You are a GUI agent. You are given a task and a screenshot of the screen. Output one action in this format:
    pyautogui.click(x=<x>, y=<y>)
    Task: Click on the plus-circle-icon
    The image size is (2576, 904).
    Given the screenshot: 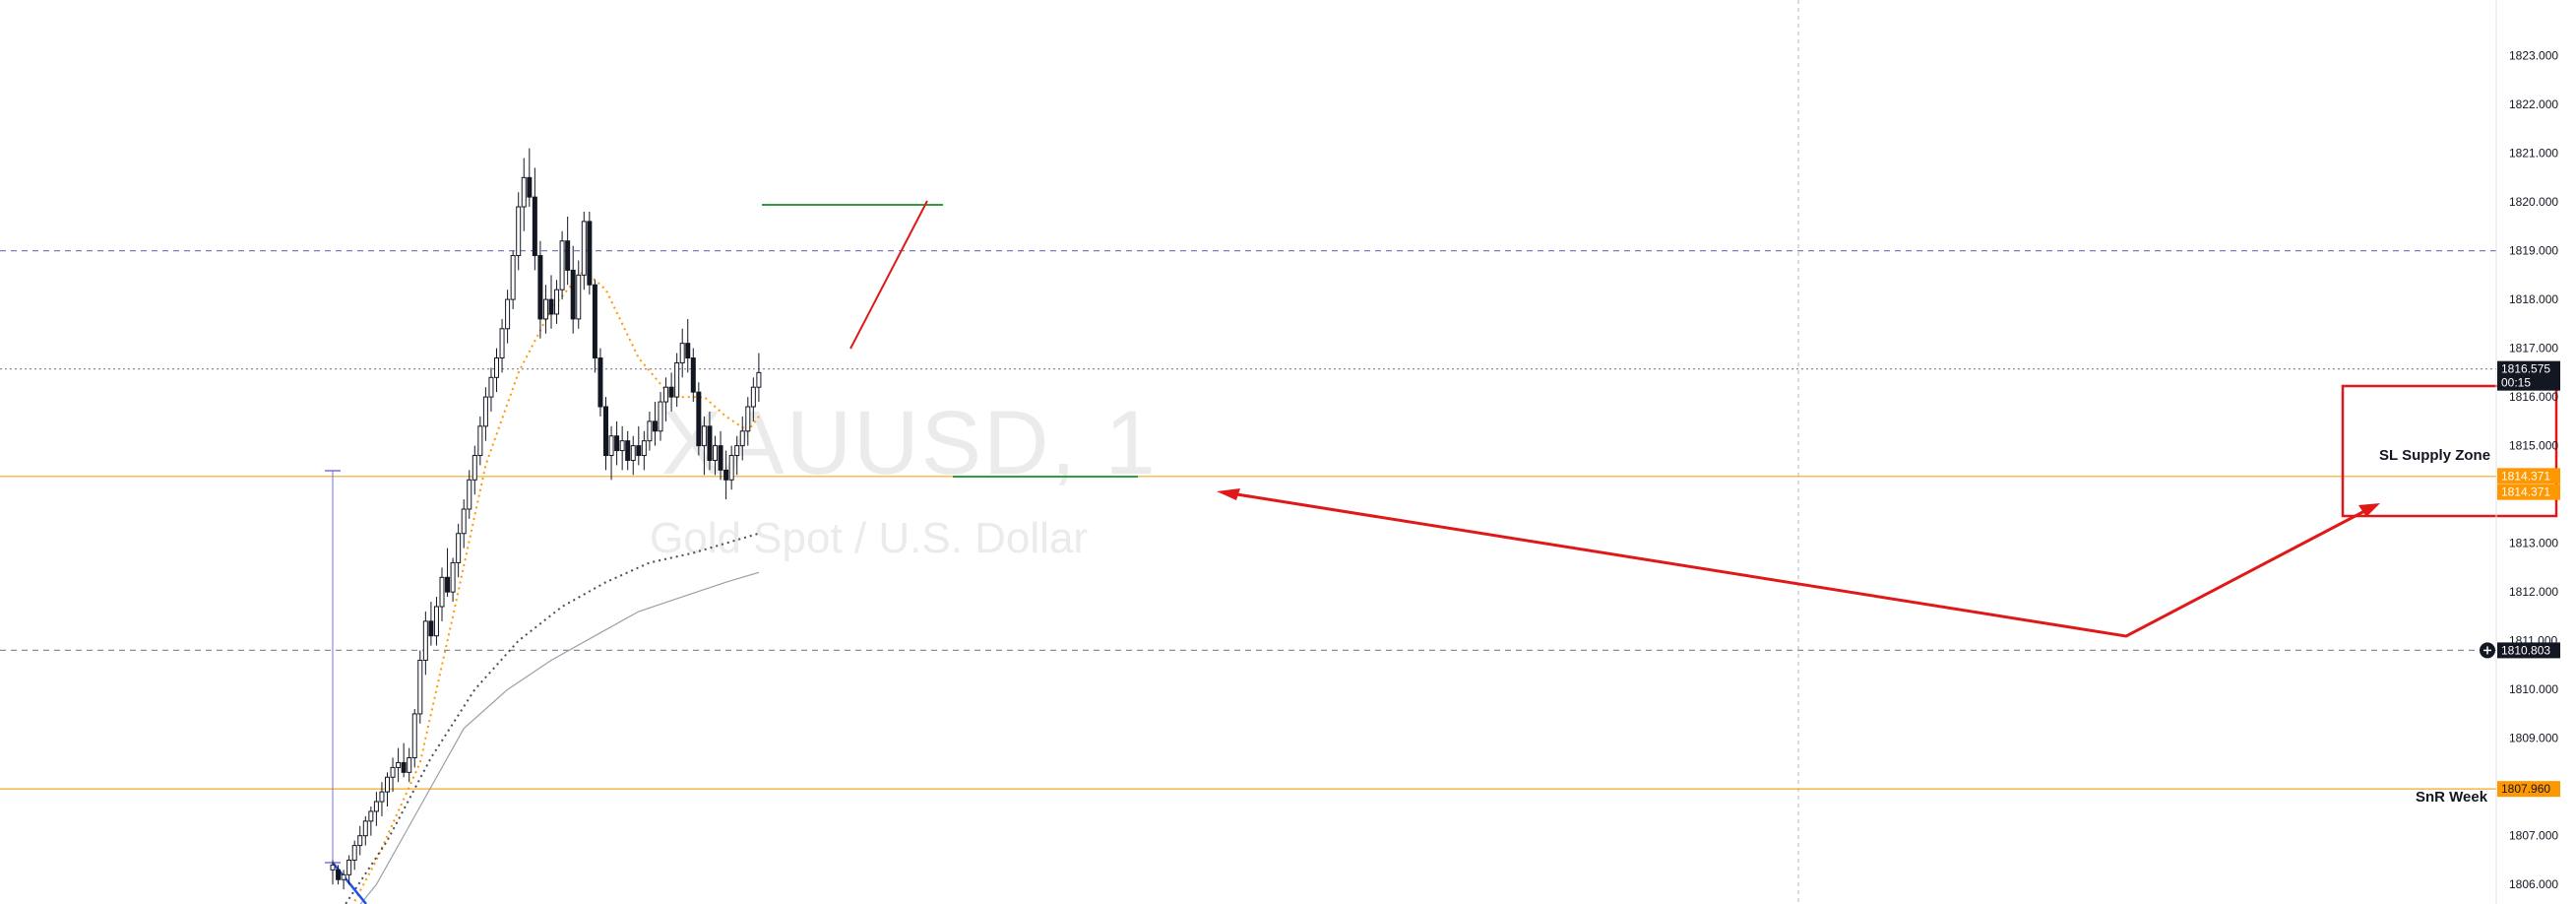 What is the action you would take?
    pyautogui.click(x=2487, y=650)
    